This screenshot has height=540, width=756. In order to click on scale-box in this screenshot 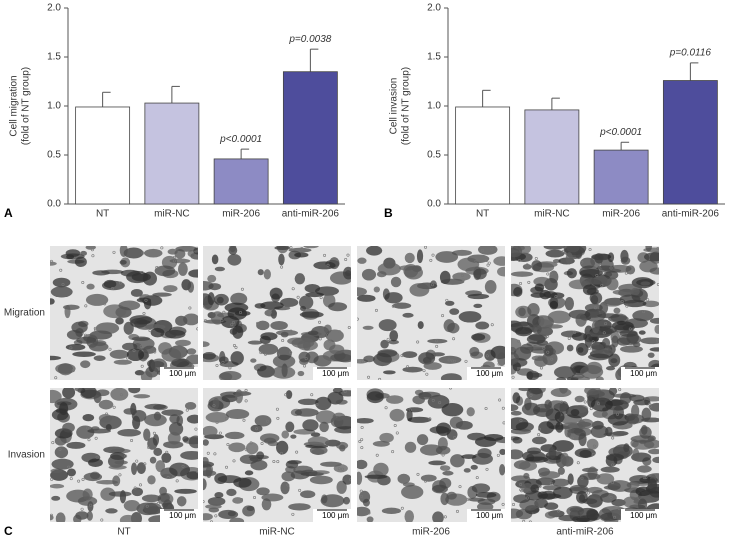, I will do `click(640, 373)`.